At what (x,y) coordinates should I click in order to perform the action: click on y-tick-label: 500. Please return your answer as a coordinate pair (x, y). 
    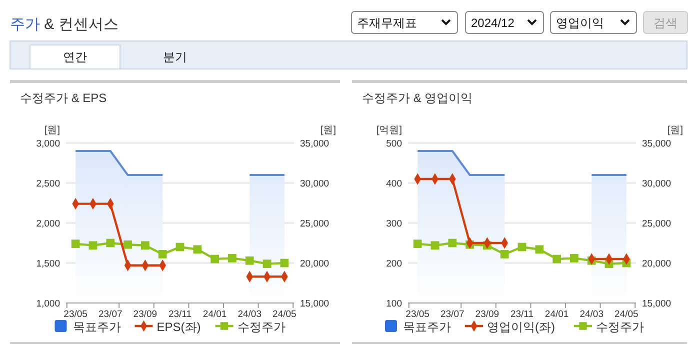
    Looking at the image, I should click on (394, 144).